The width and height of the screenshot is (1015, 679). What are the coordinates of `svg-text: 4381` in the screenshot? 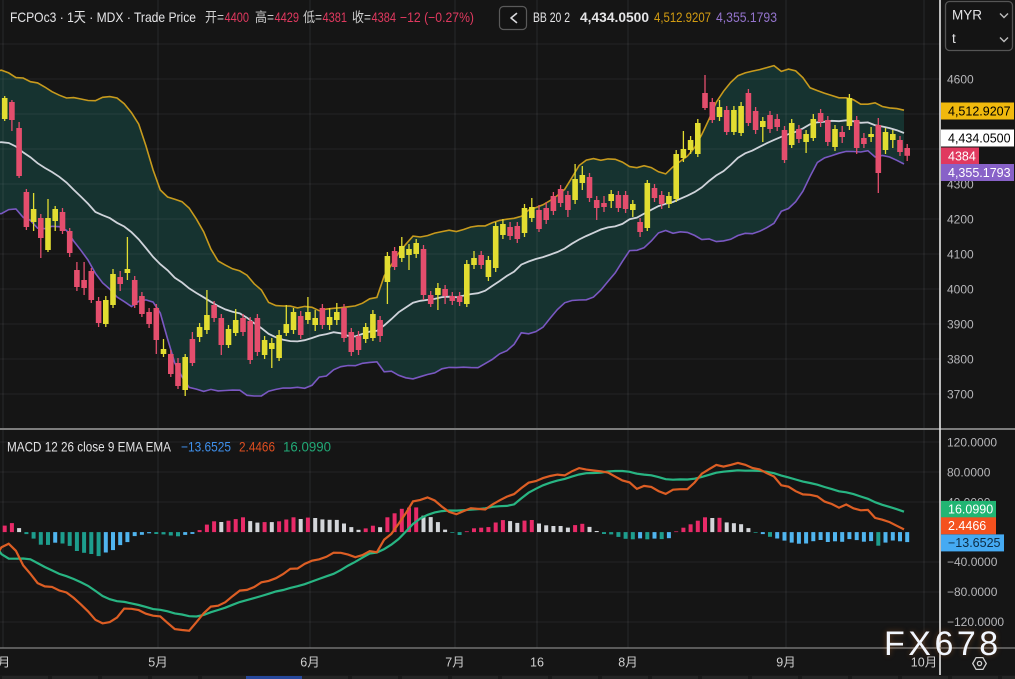 It's located at (335, 17).